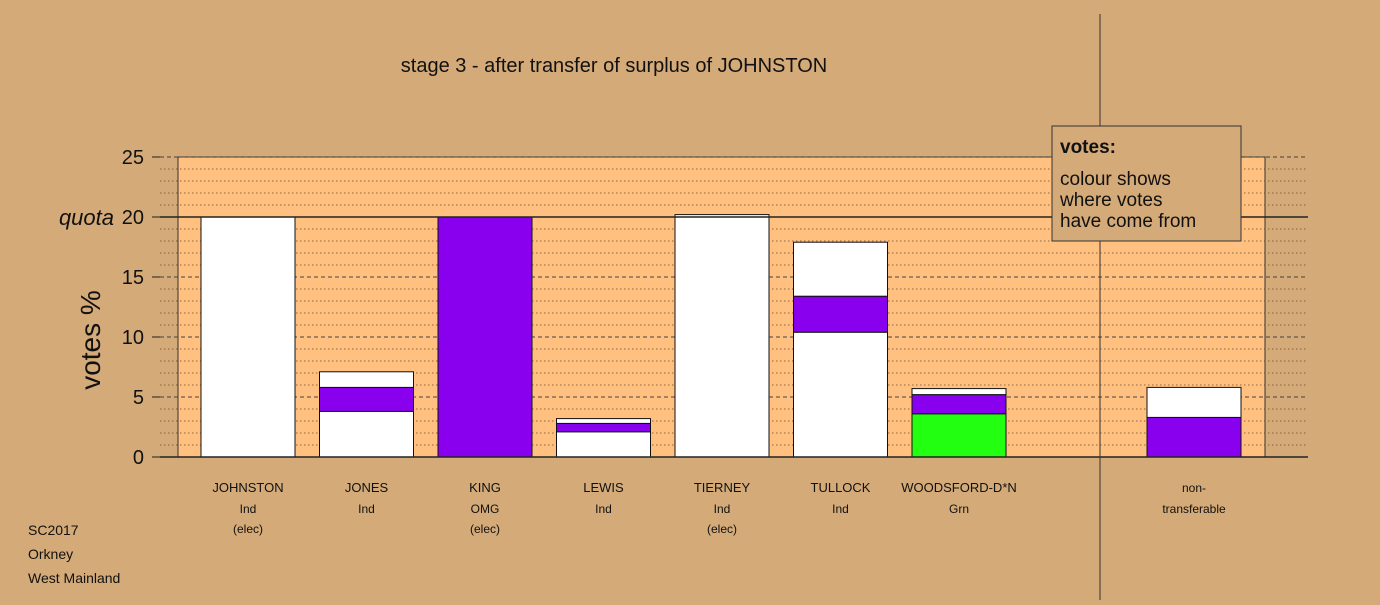  Describe the element at coordinates (485, 509) in the screenshot. I see `candidate-party-label: OMG` at that location.